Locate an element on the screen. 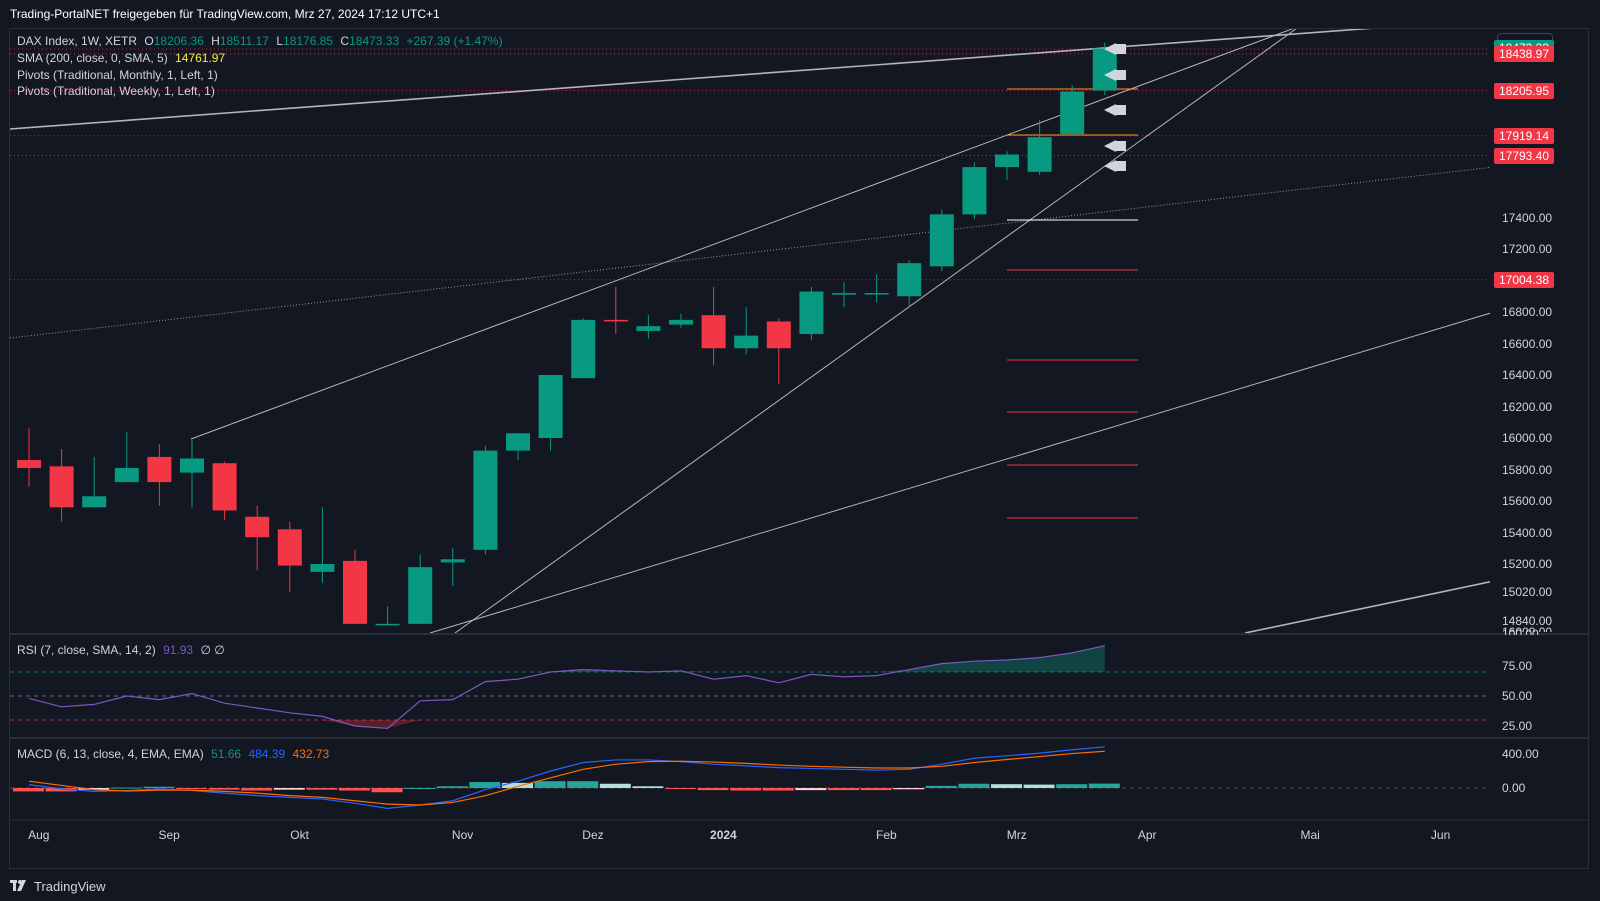 Image resolution: width=1600 pixels, height=901 pixels. time-tick-label: Aug is located at coordinates (39, 835).